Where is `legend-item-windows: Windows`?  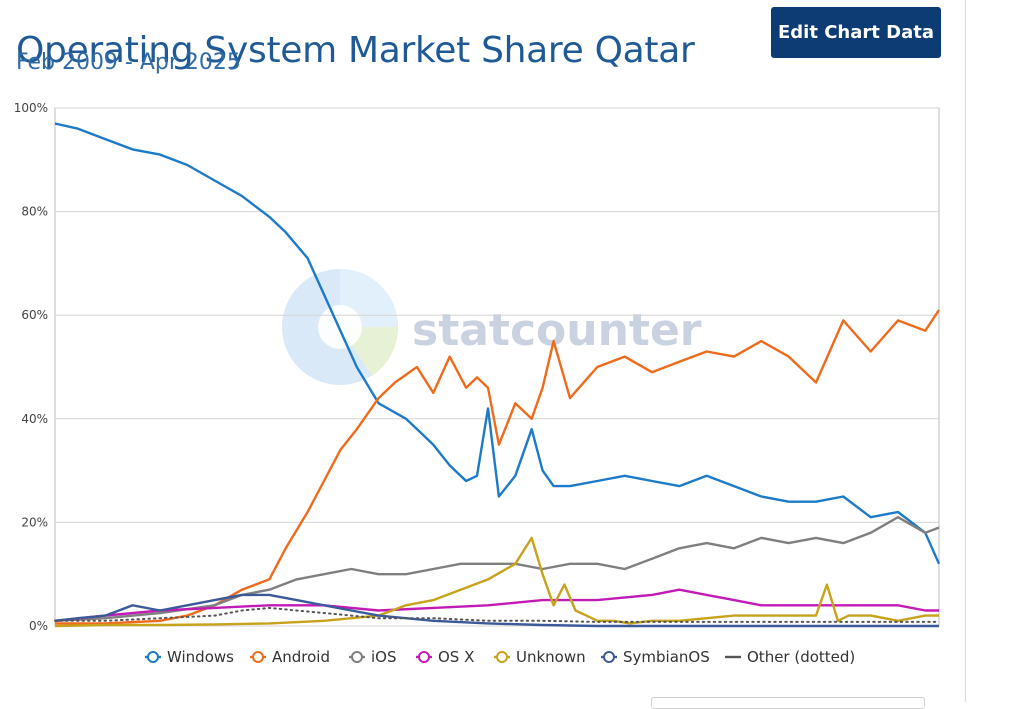
legend-item-windows: Windows is located at coordinates (189, 657).